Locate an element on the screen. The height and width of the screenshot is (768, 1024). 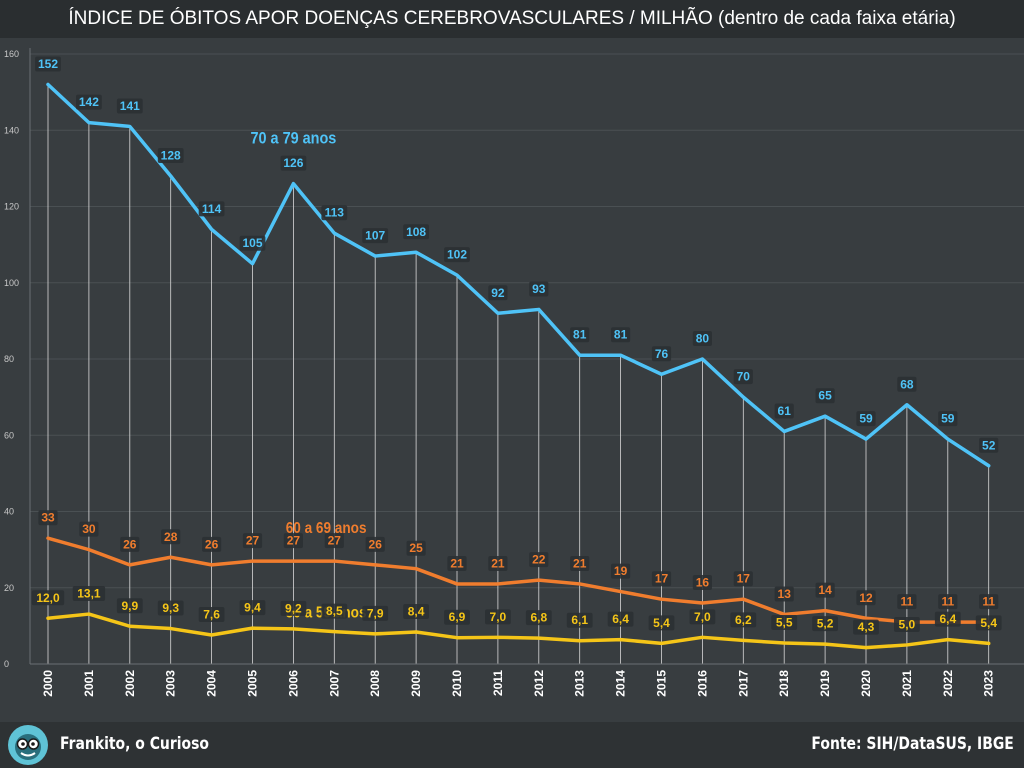
y-tick-label: 140 is located at coordinates (11, 130).